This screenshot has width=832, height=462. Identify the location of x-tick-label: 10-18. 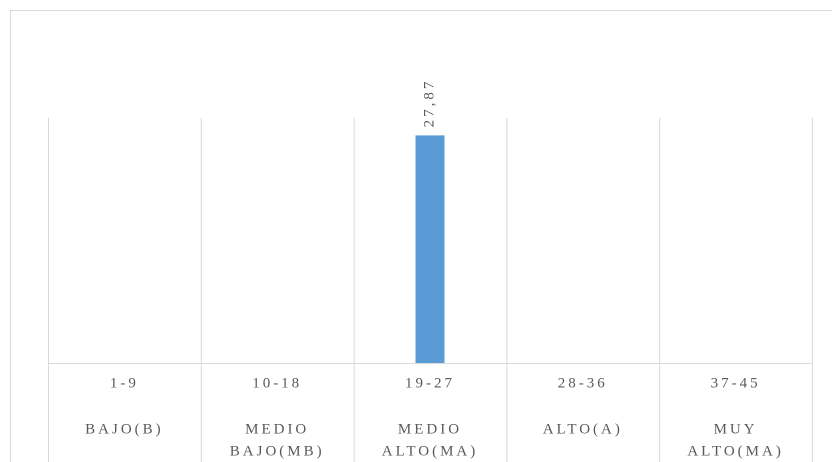
(277, 383).